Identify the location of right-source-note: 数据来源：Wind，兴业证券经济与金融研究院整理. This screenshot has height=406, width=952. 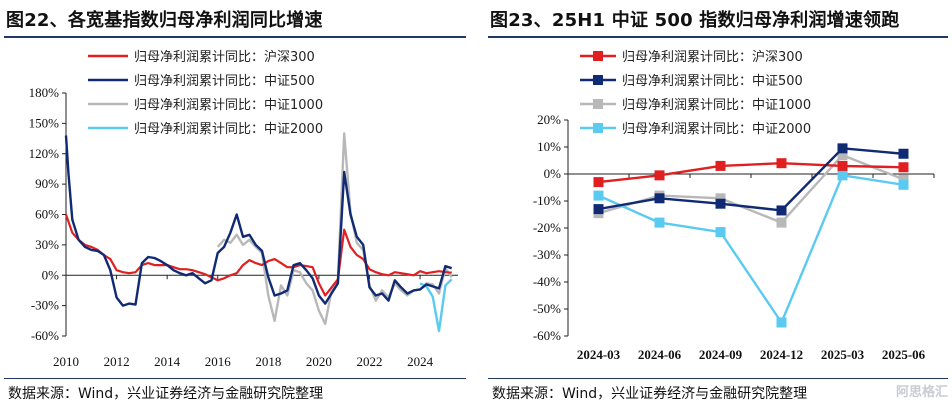
(650, 394).